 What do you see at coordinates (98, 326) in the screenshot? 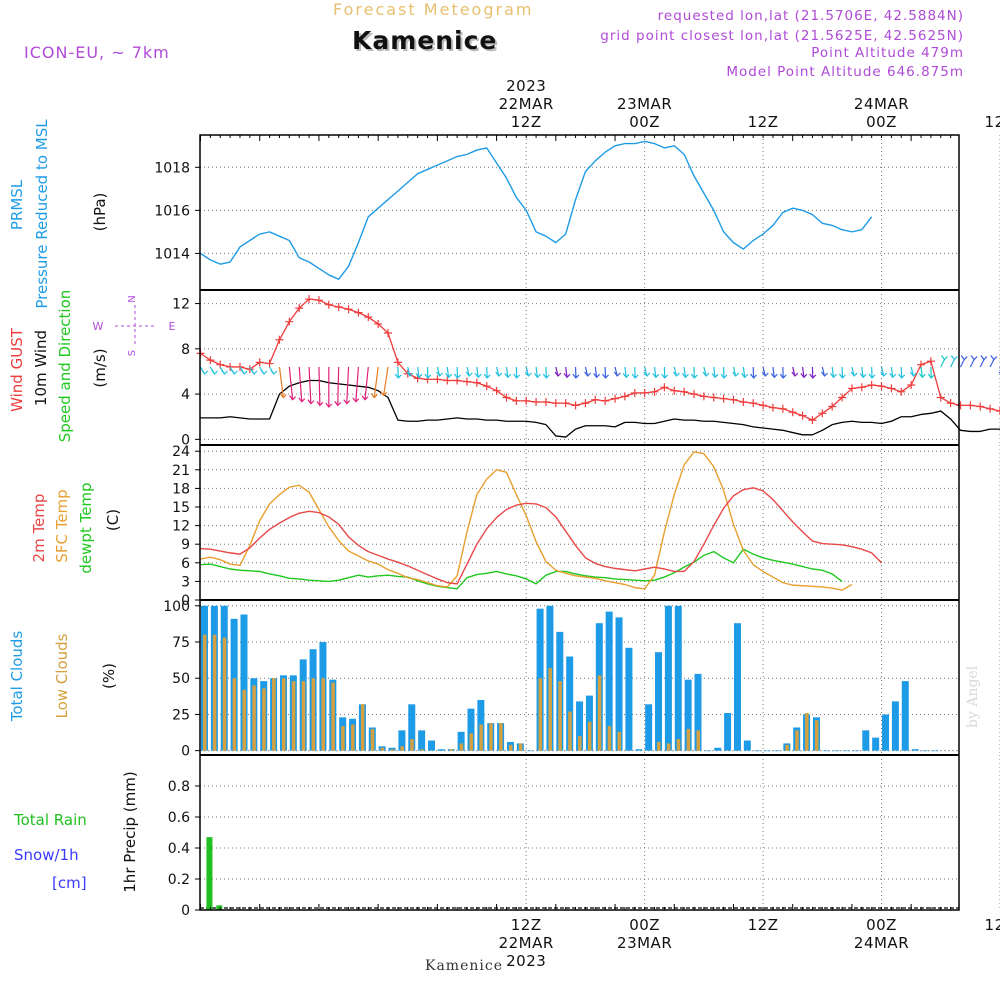
I see `compass-west: W` at bounding box center [98, 326].